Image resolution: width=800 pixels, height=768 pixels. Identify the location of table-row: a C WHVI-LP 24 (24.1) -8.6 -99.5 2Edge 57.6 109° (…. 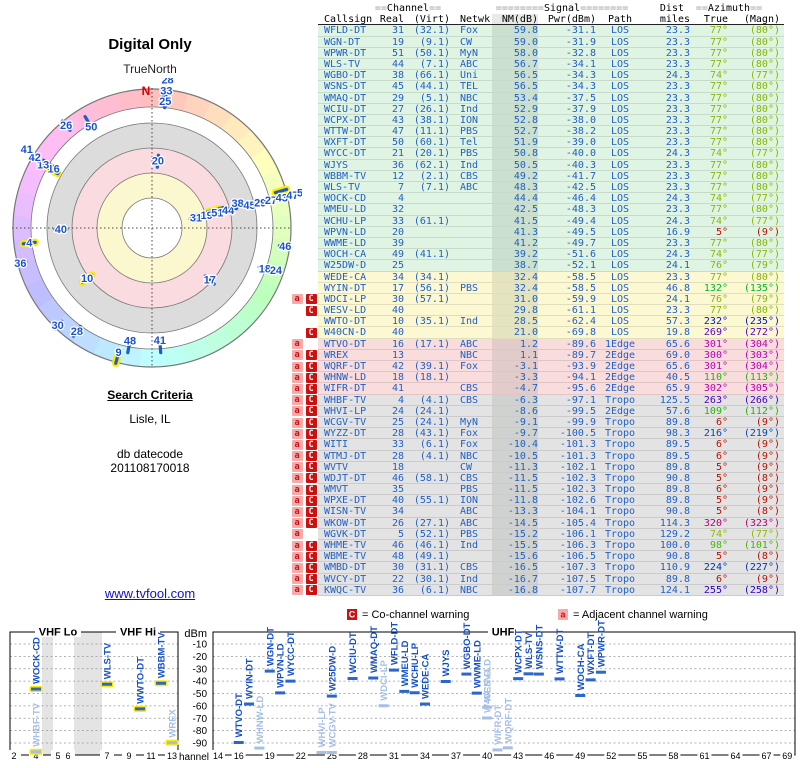
(544, 411).